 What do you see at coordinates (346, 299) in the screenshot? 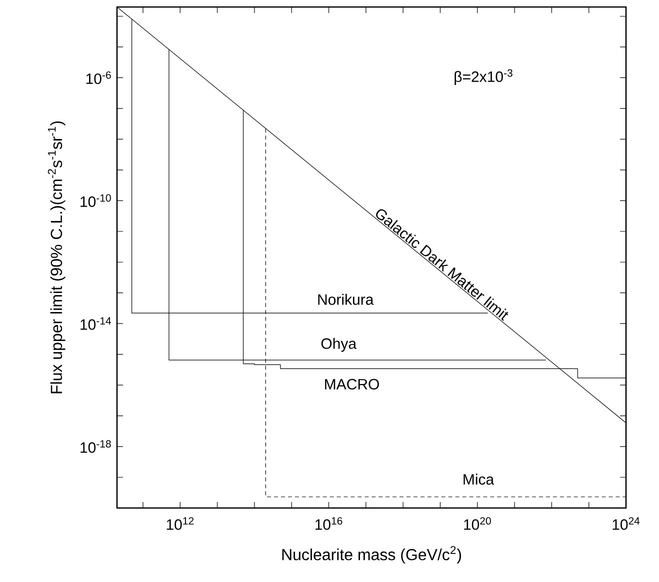
I see `series-label: Norikura` at bounding box center [346, 299].